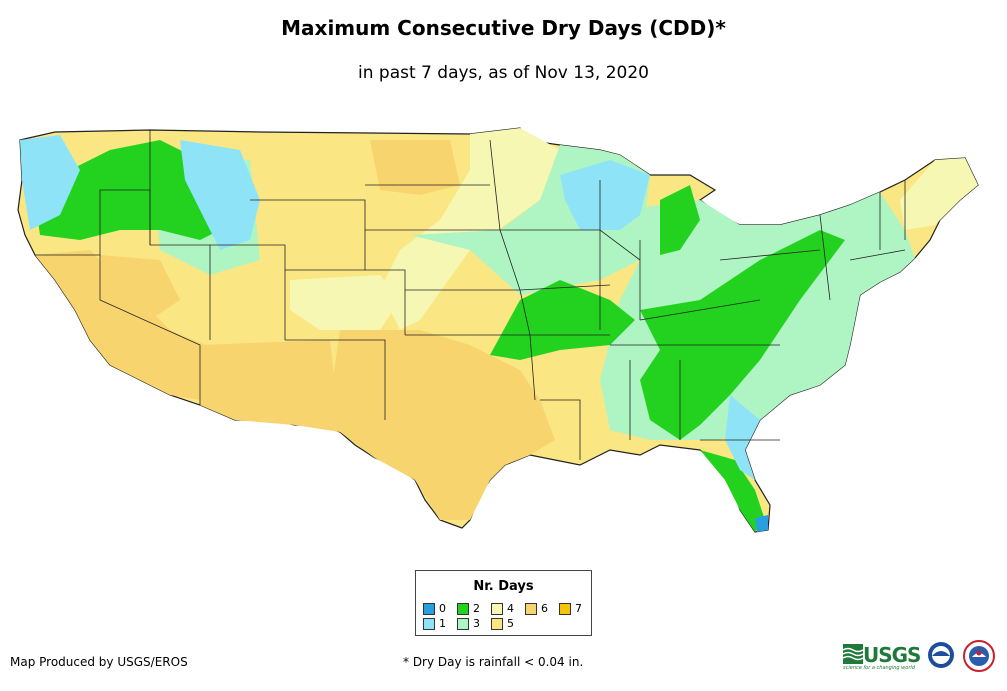 This screenshot has height=691, width=1007. I want to click on legend-item-0: 0, so click(434, 609).